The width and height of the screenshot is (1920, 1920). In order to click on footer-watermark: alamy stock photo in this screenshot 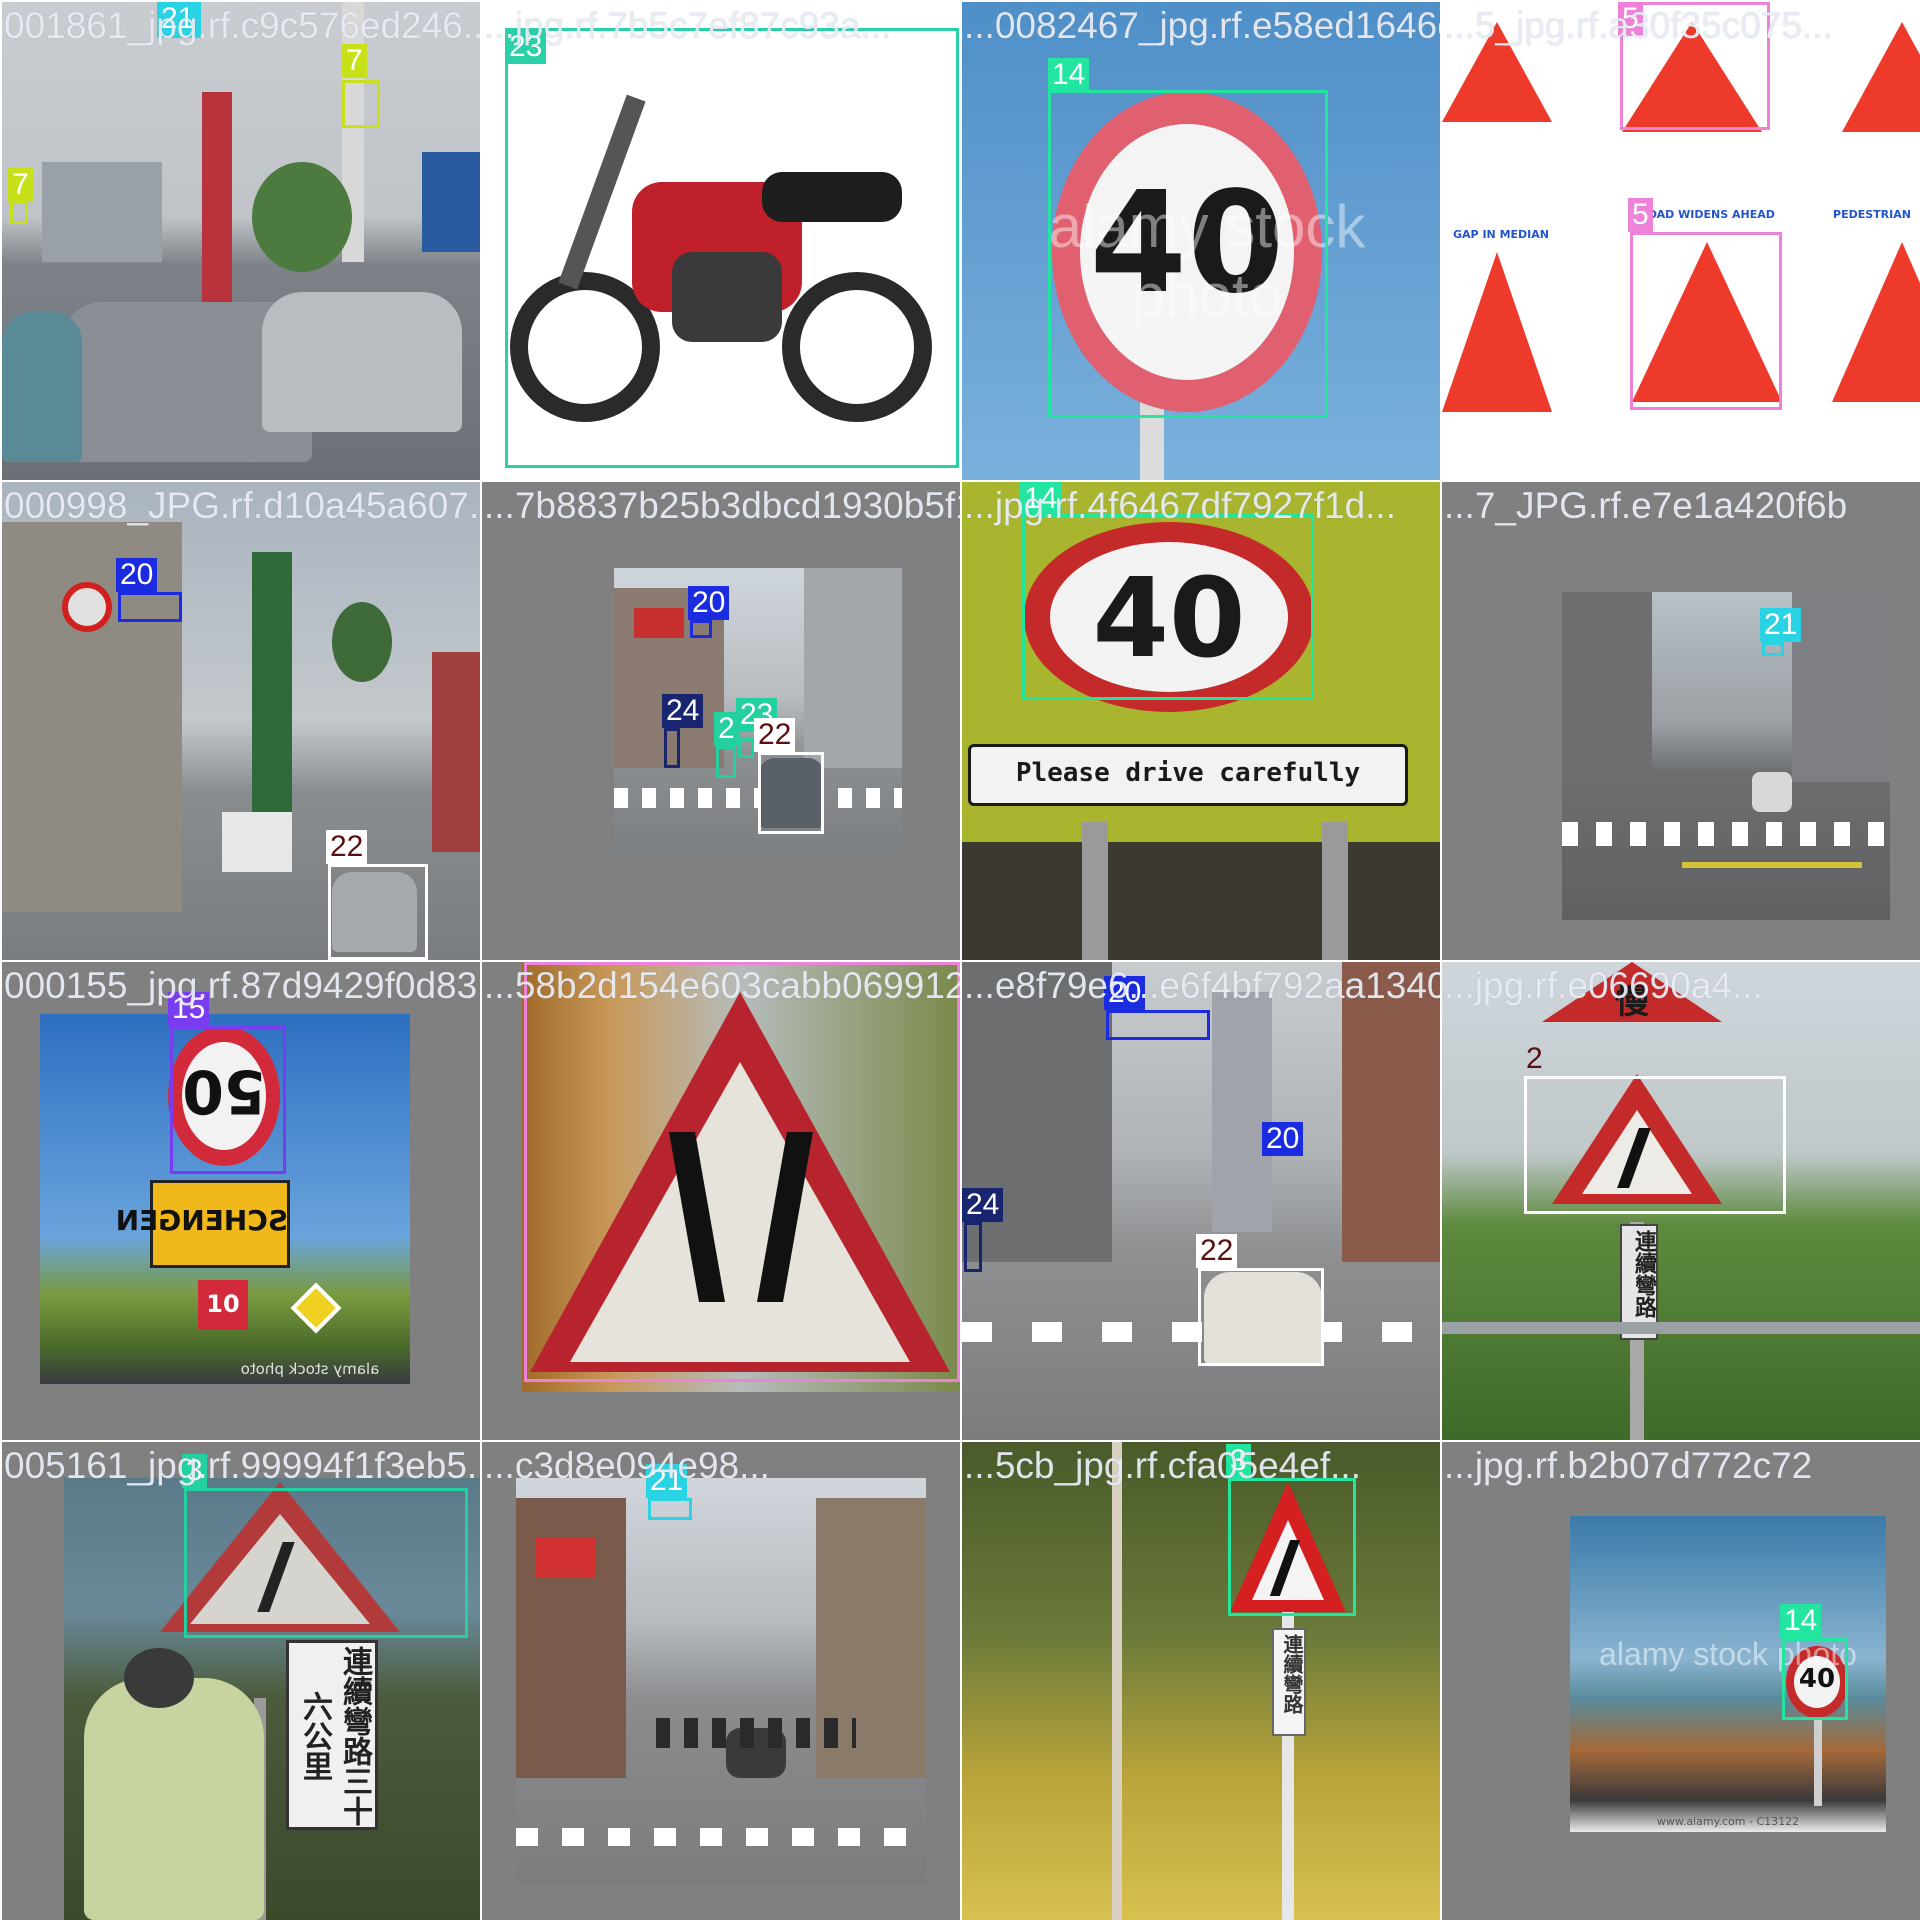, I will do `click(310, 1369)`.